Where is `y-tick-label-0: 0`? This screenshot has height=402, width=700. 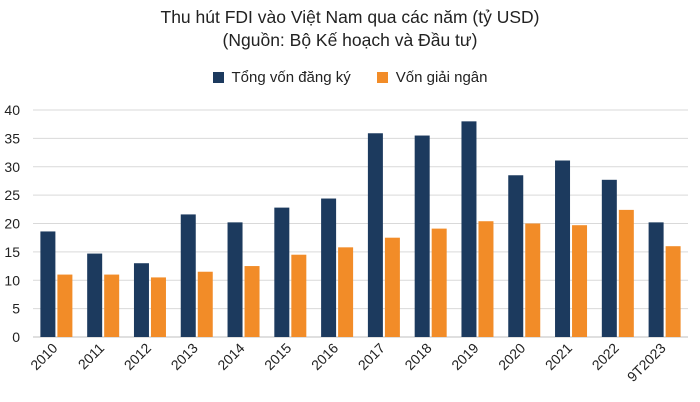
y-tick-label-0: 0 is located at coordinates (16, 337).